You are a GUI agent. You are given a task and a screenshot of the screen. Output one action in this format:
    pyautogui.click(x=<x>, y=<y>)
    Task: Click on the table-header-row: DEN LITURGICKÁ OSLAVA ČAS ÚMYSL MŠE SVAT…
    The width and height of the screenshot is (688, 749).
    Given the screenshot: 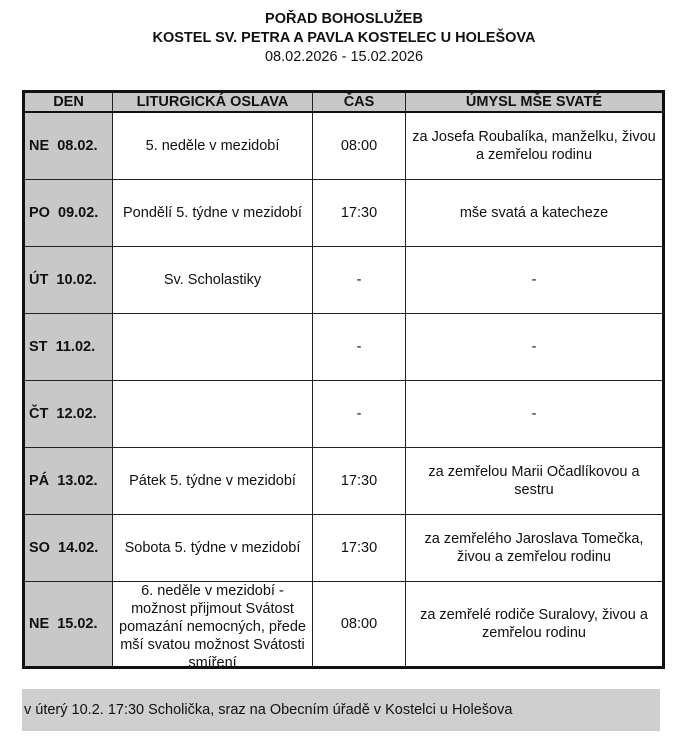 What is the action you would take?
    pyautogui.click(x=343, y=102)
    